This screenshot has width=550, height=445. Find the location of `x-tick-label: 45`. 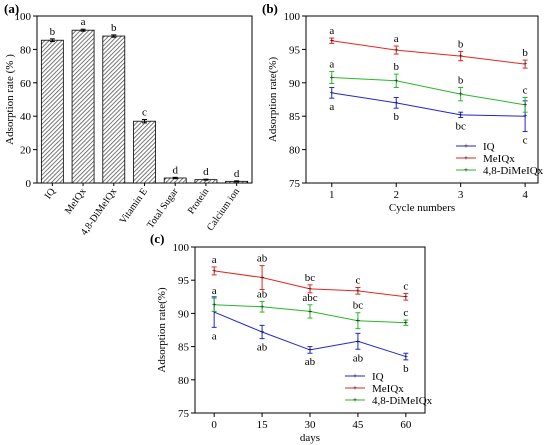

x-tick-label: 45 is located at coordinates (358, 425).